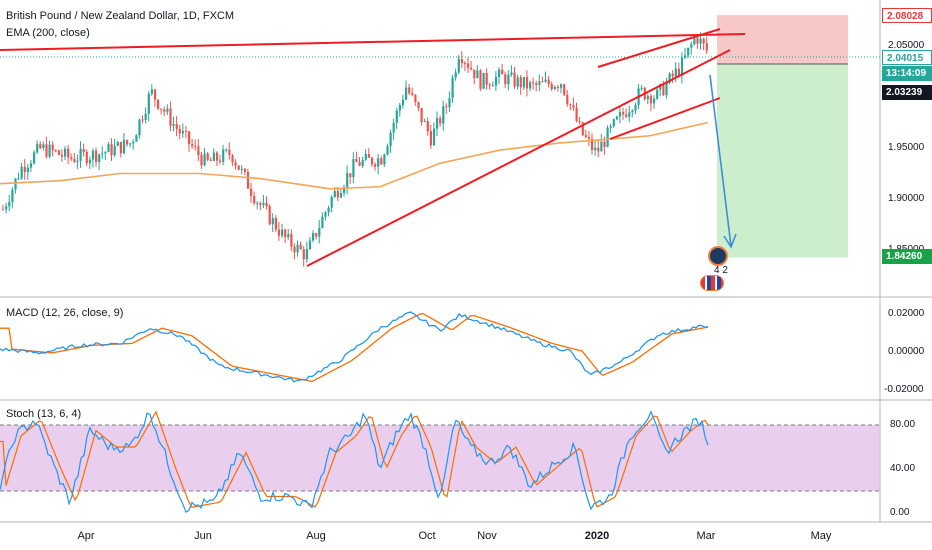  I want to click on price-axis-label: 1.90000, so click(906, 198).